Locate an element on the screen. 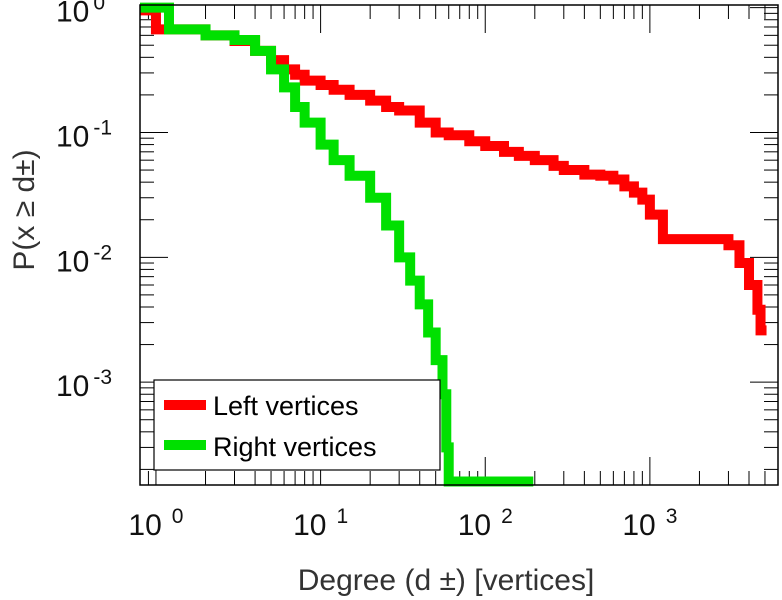  legend-box is located at coordinates (297, 425).